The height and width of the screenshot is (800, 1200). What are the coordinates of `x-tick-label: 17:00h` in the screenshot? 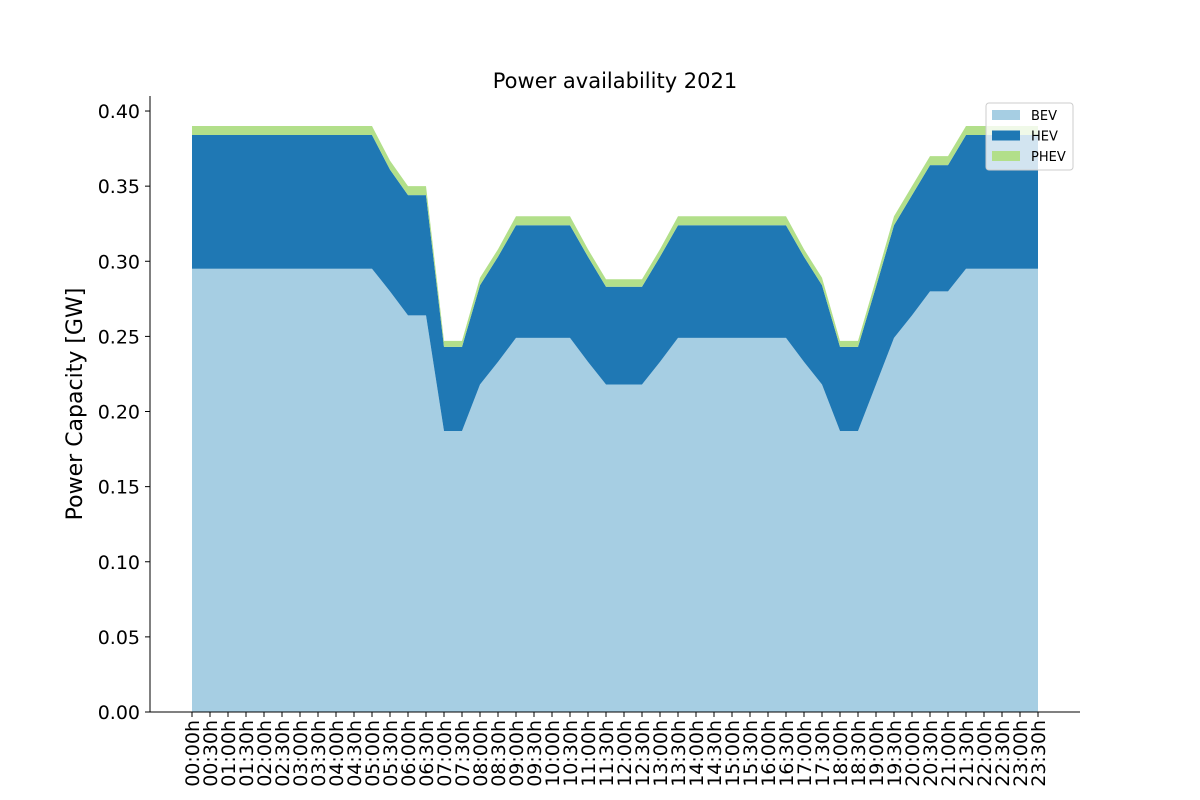 It's located at (805, 753).